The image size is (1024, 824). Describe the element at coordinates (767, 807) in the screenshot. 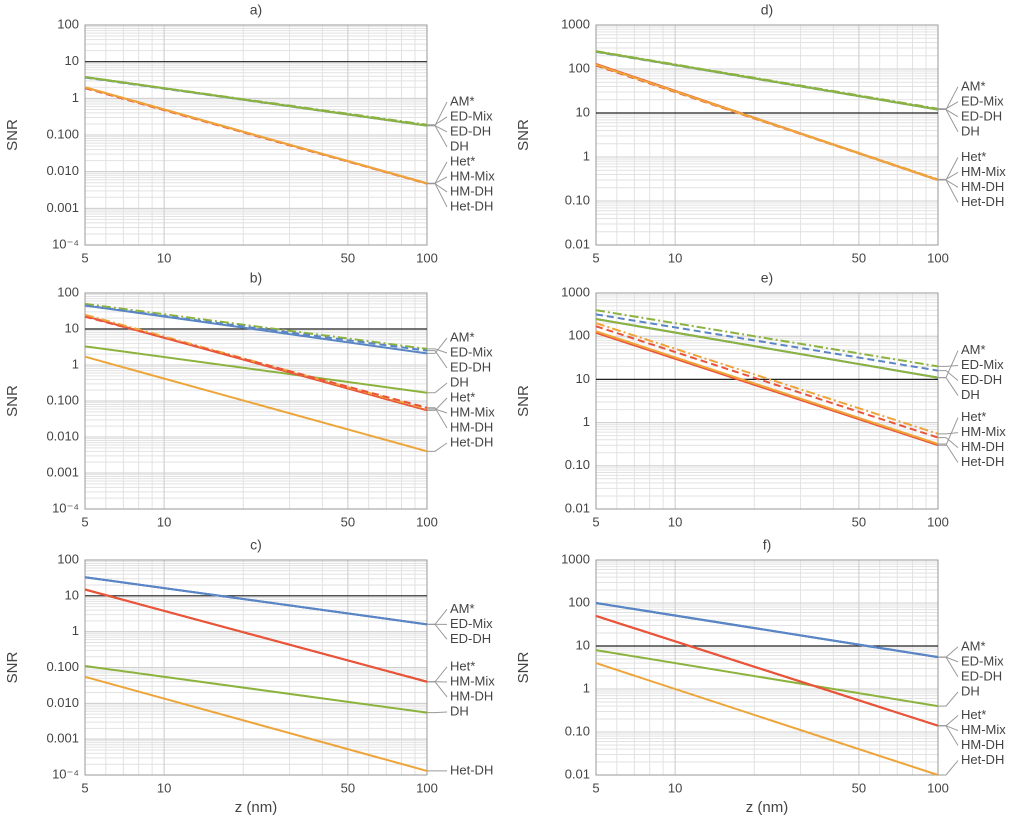

I see `x-axis-label: z (nm)` at that location.